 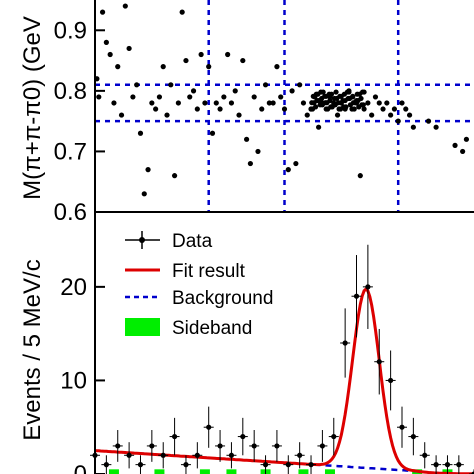 I want to click on bottom-y-ticks: 0 10 20, so click(x=82, y=374).